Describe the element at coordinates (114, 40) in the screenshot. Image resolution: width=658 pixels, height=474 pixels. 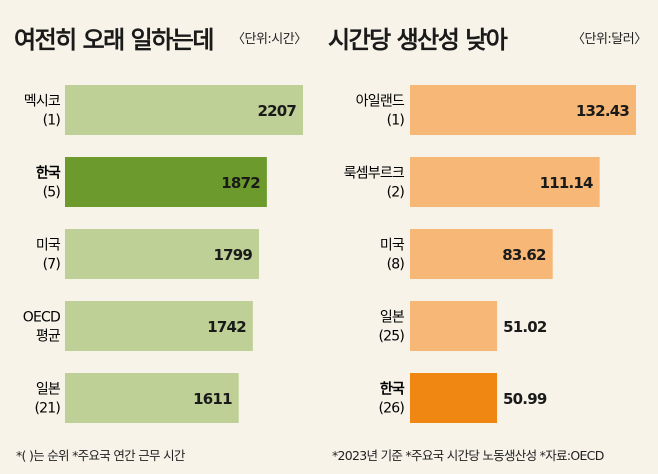
I see `chart-title: 여전히 오래 일하는데` at that location.